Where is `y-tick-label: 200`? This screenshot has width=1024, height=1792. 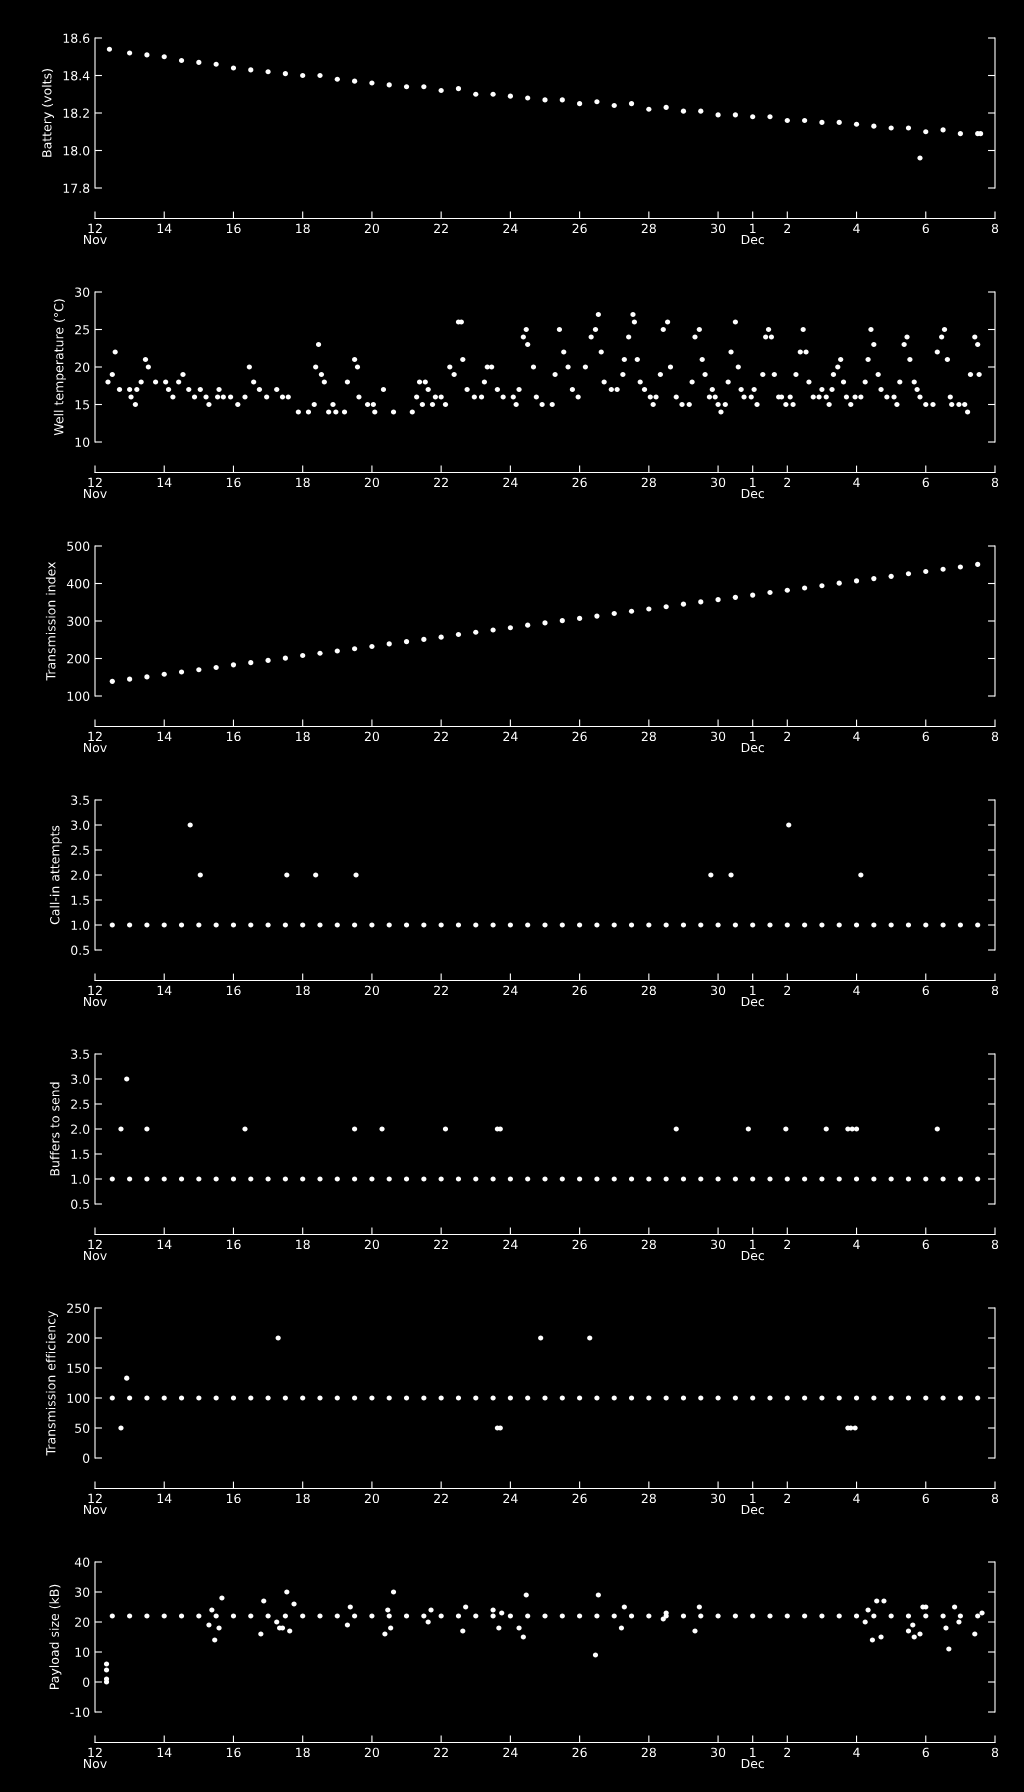 y-tick-label: 200 is located at coordinates (78, 1338).